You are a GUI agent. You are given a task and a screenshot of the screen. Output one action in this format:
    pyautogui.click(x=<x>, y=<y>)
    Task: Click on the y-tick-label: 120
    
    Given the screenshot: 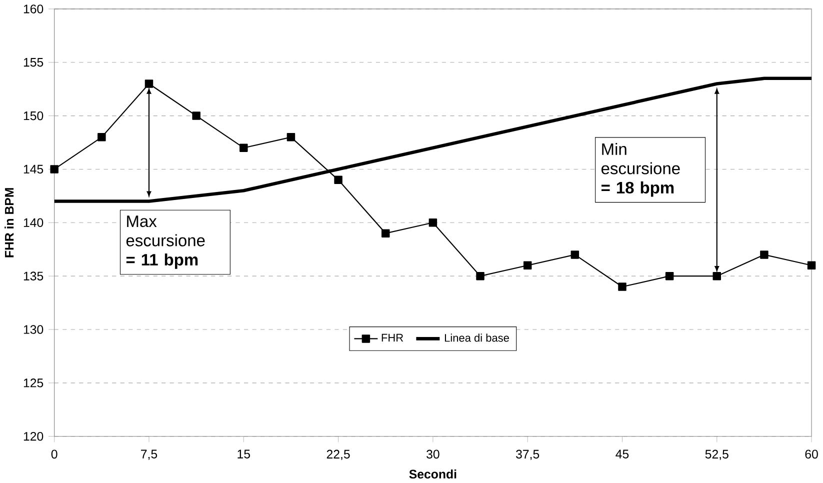 What is the action you would take?
    pyautogui.click(x=34, y=436)
    